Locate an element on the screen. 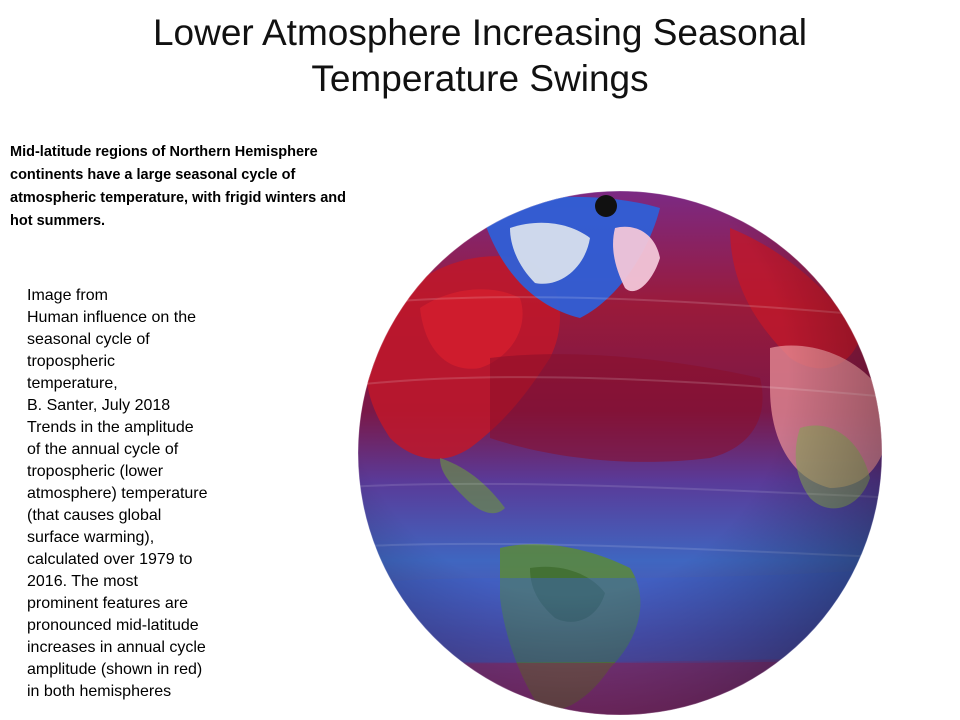 The image size is (960, 720). caption-line: atmosphere) temperature is located at coordinates (117, 493).